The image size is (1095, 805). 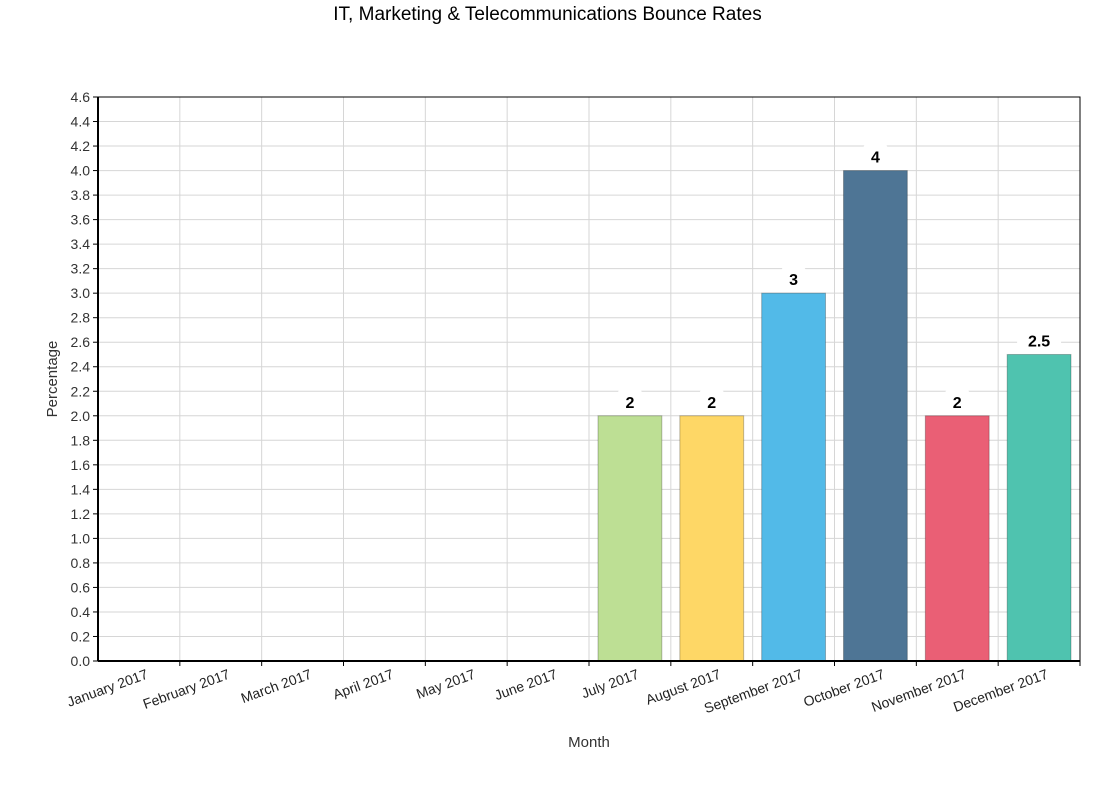 What do you see at coordinates (81, 612) in the screenshot?
I see `y-tick-label: 0.4` at bounding box center [81, 612].